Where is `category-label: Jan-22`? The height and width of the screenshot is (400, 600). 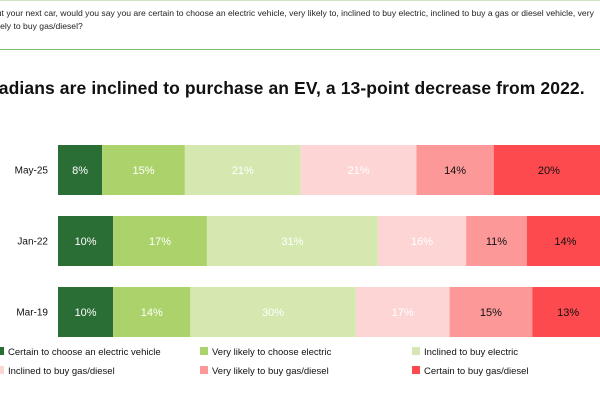 category-label: Jan-22 is located at coordinates (32, 242).